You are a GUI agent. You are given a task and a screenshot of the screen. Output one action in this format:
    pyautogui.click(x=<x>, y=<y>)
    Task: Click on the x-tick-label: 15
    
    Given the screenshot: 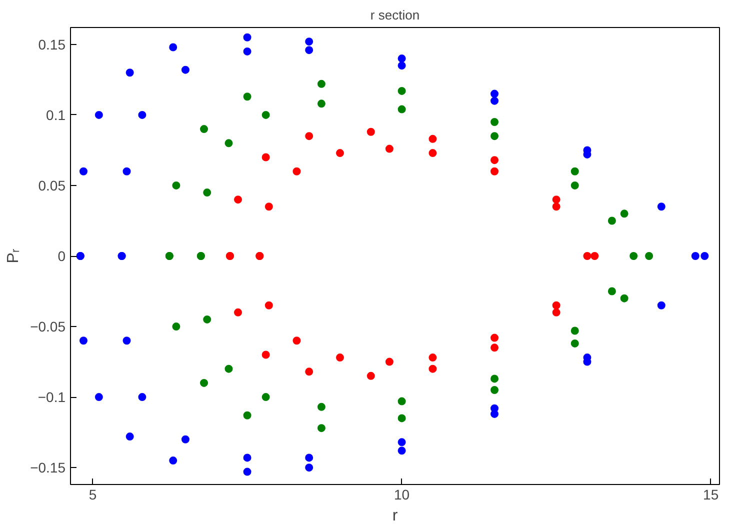 What is the action you would take?
    pyautogui.click(x=711, y=494)
    